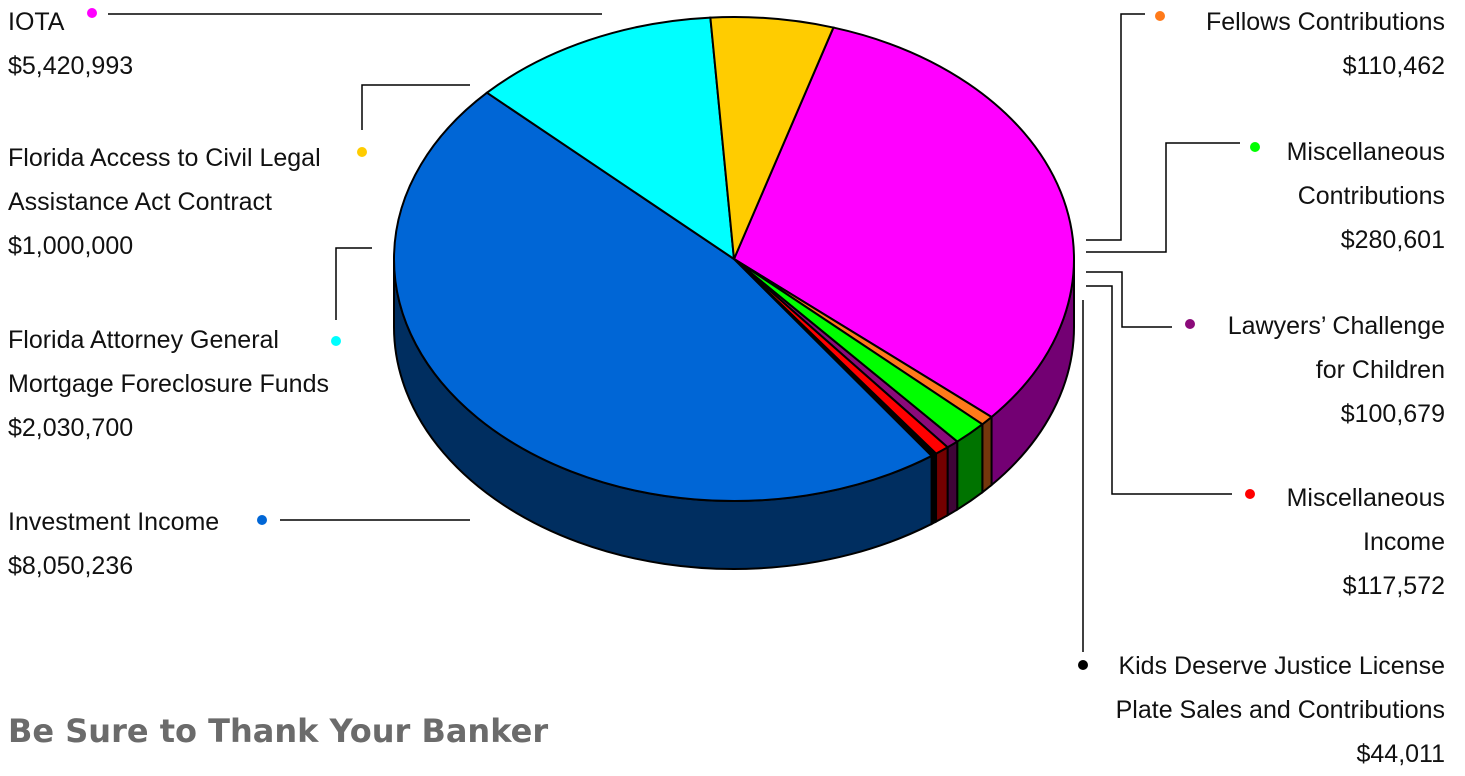 The image size is (1465, 776). What do you see at coordinates (353, 283) in the screenshot?
I see `leader-attorney-general` at bounding box center [353, 283].